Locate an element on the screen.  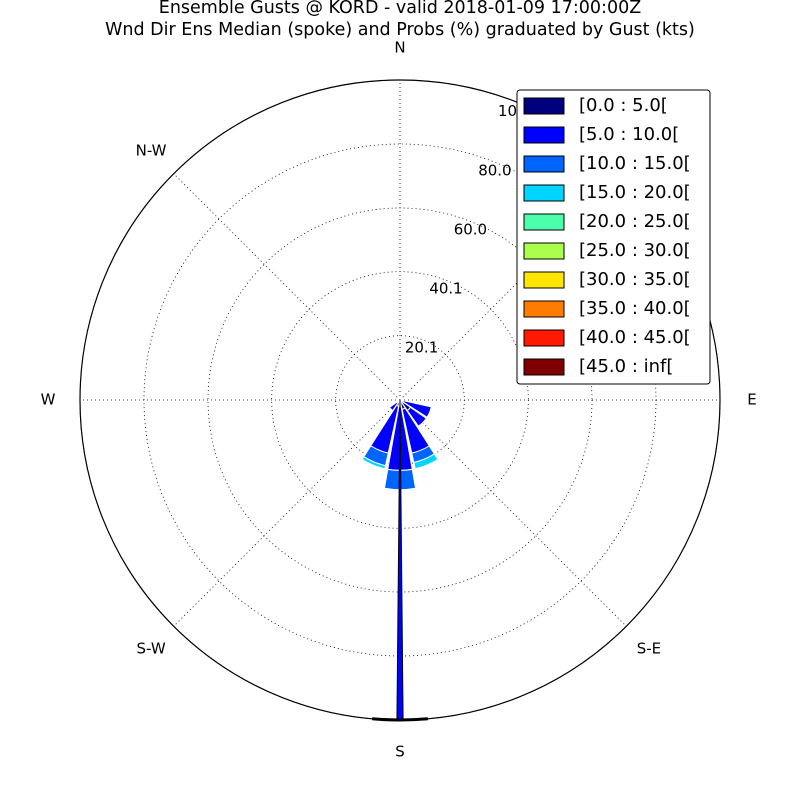
legend-label: [30.0 : 35.0[ is located at coordinates (635, 279).